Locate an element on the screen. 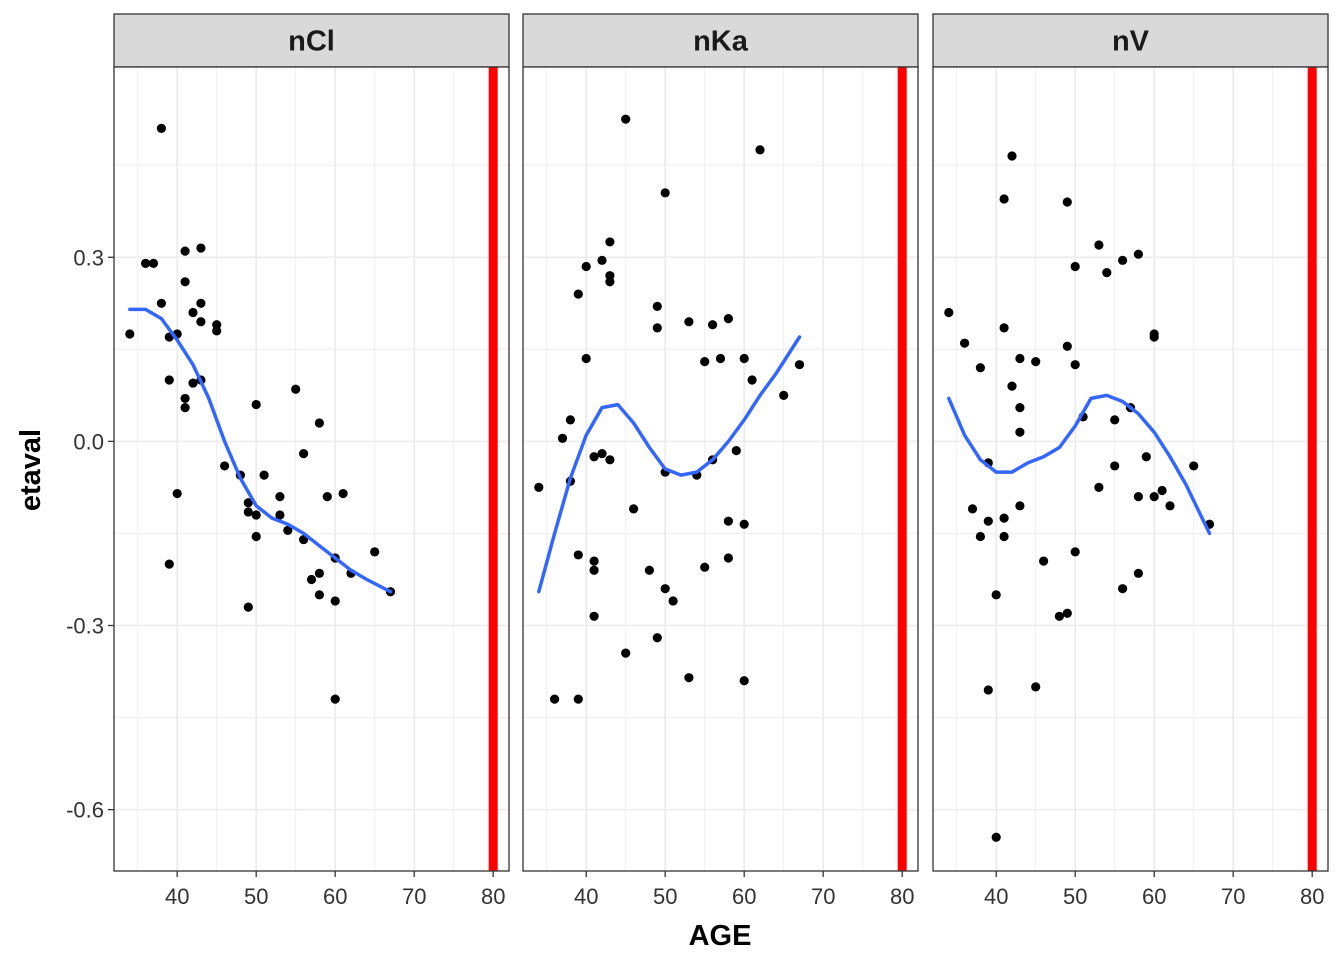 The height and width of the screenshot is (960, 1344). facet-strip-label: nV is located at coordinates (1131, 42).